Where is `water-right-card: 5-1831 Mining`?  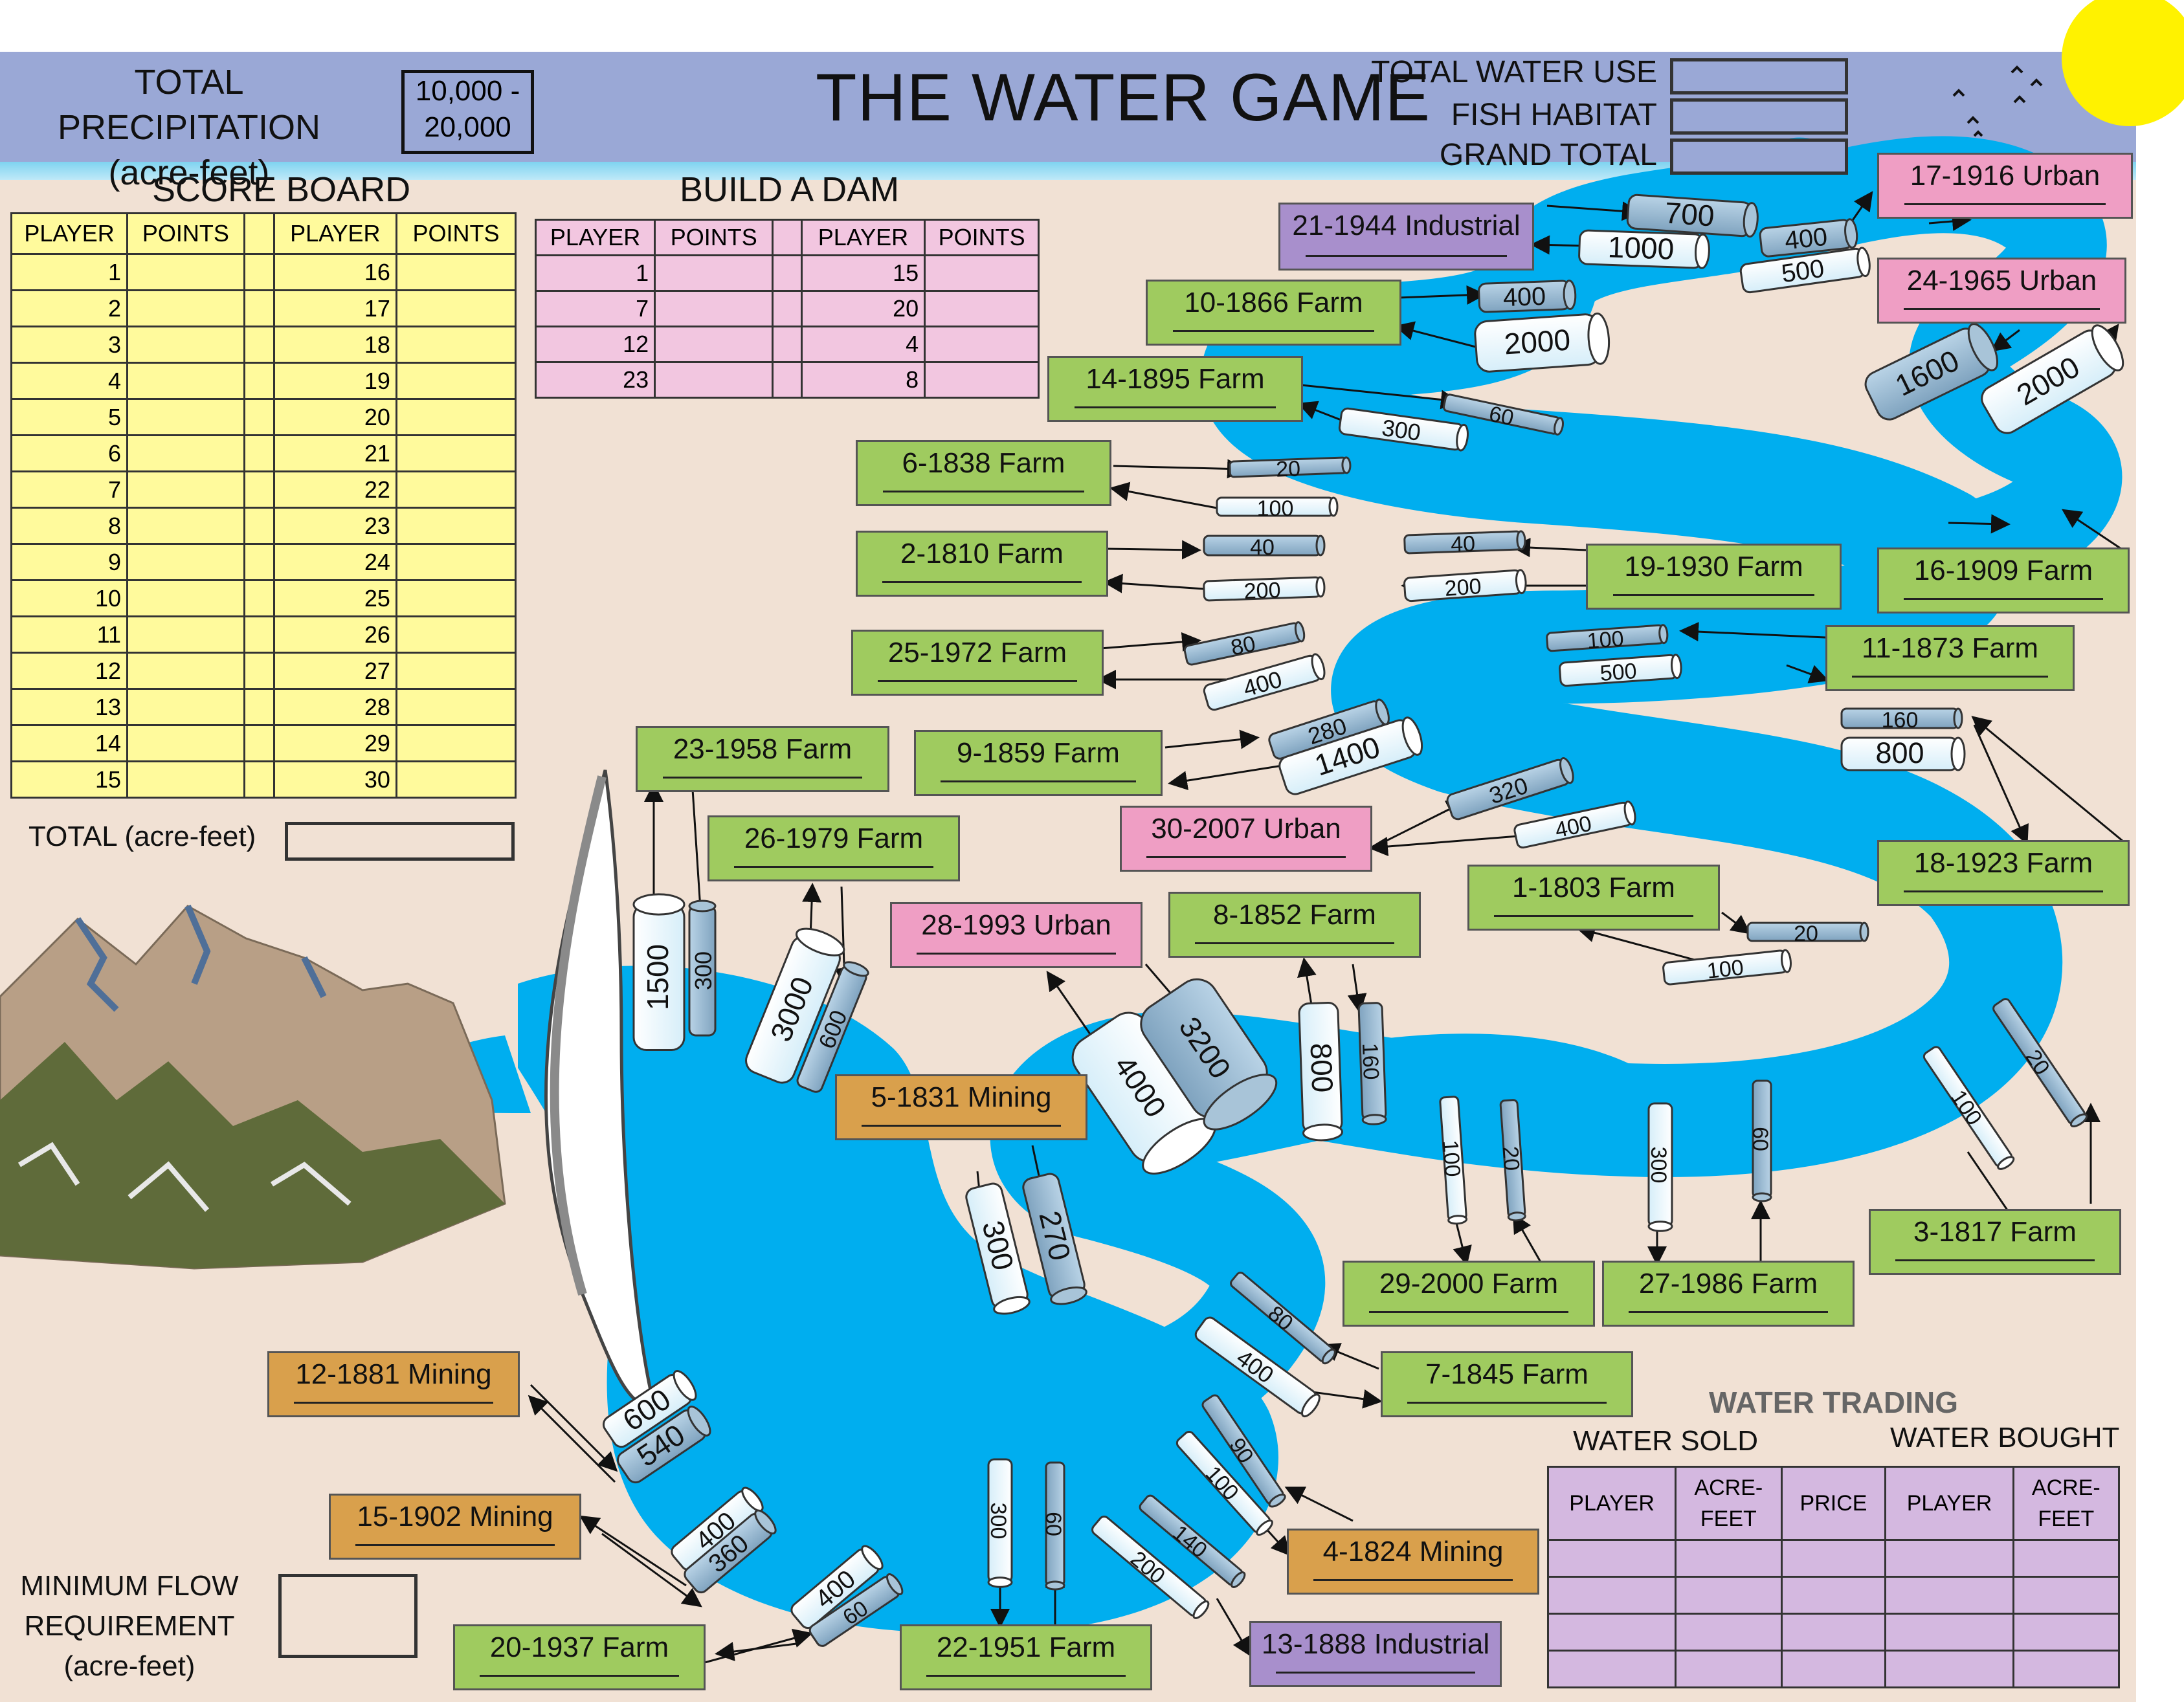
water-right-card: 5-1831 Mining is located at coordinates (961, 1107).